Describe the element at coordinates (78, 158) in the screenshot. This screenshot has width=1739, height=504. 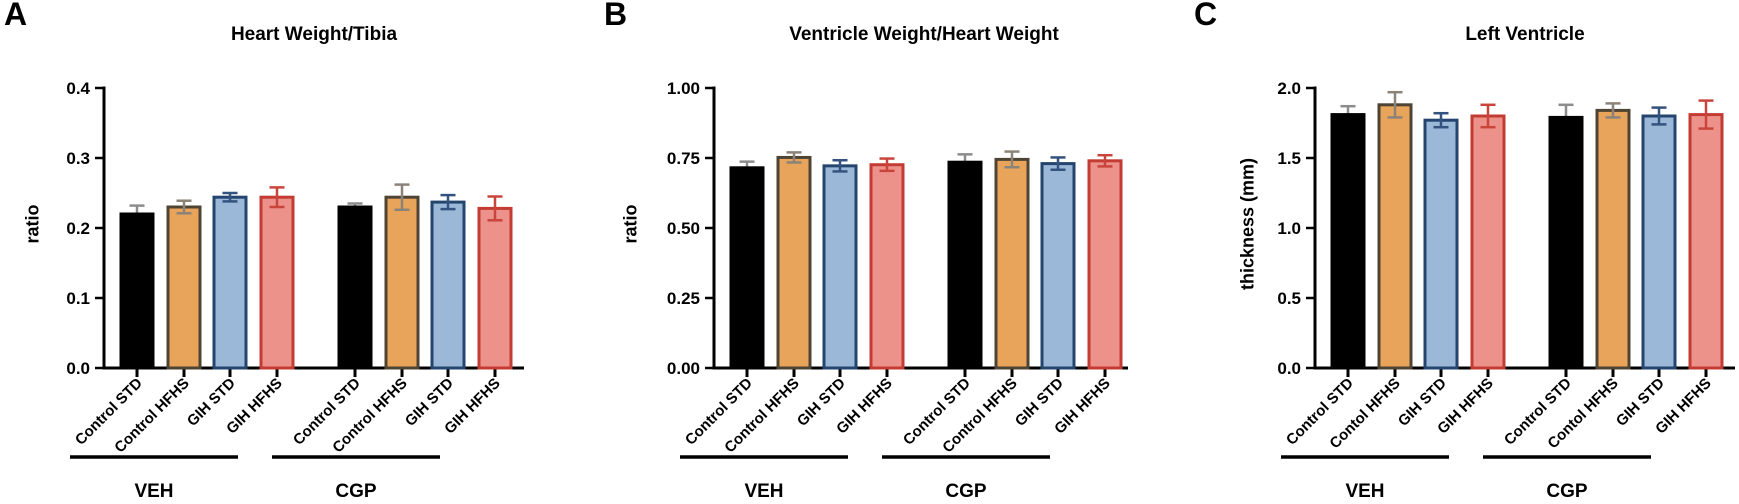
I see `y-tick-label: 0.3` at that location.